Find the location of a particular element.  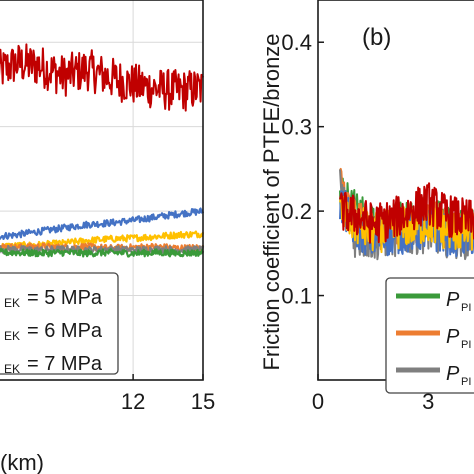

left-x-ticks: 12 15 is located at coordinates (168, 394).